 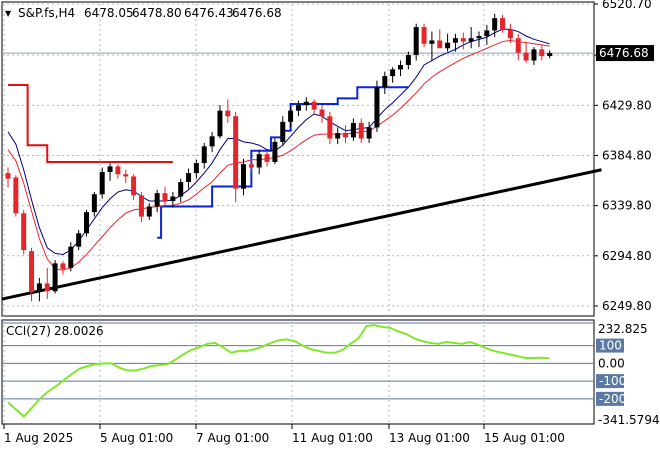 I want to click on ohlc-close: 6476.68, so click(x=257, y=13).